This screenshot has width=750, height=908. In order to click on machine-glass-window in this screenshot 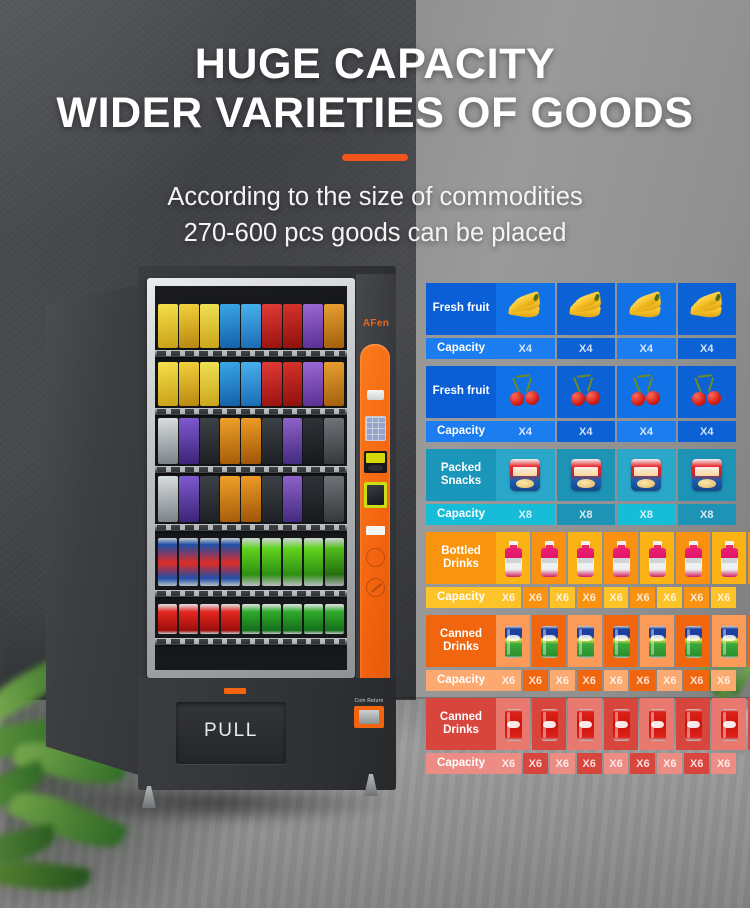, I will do `click(251, 478)`.